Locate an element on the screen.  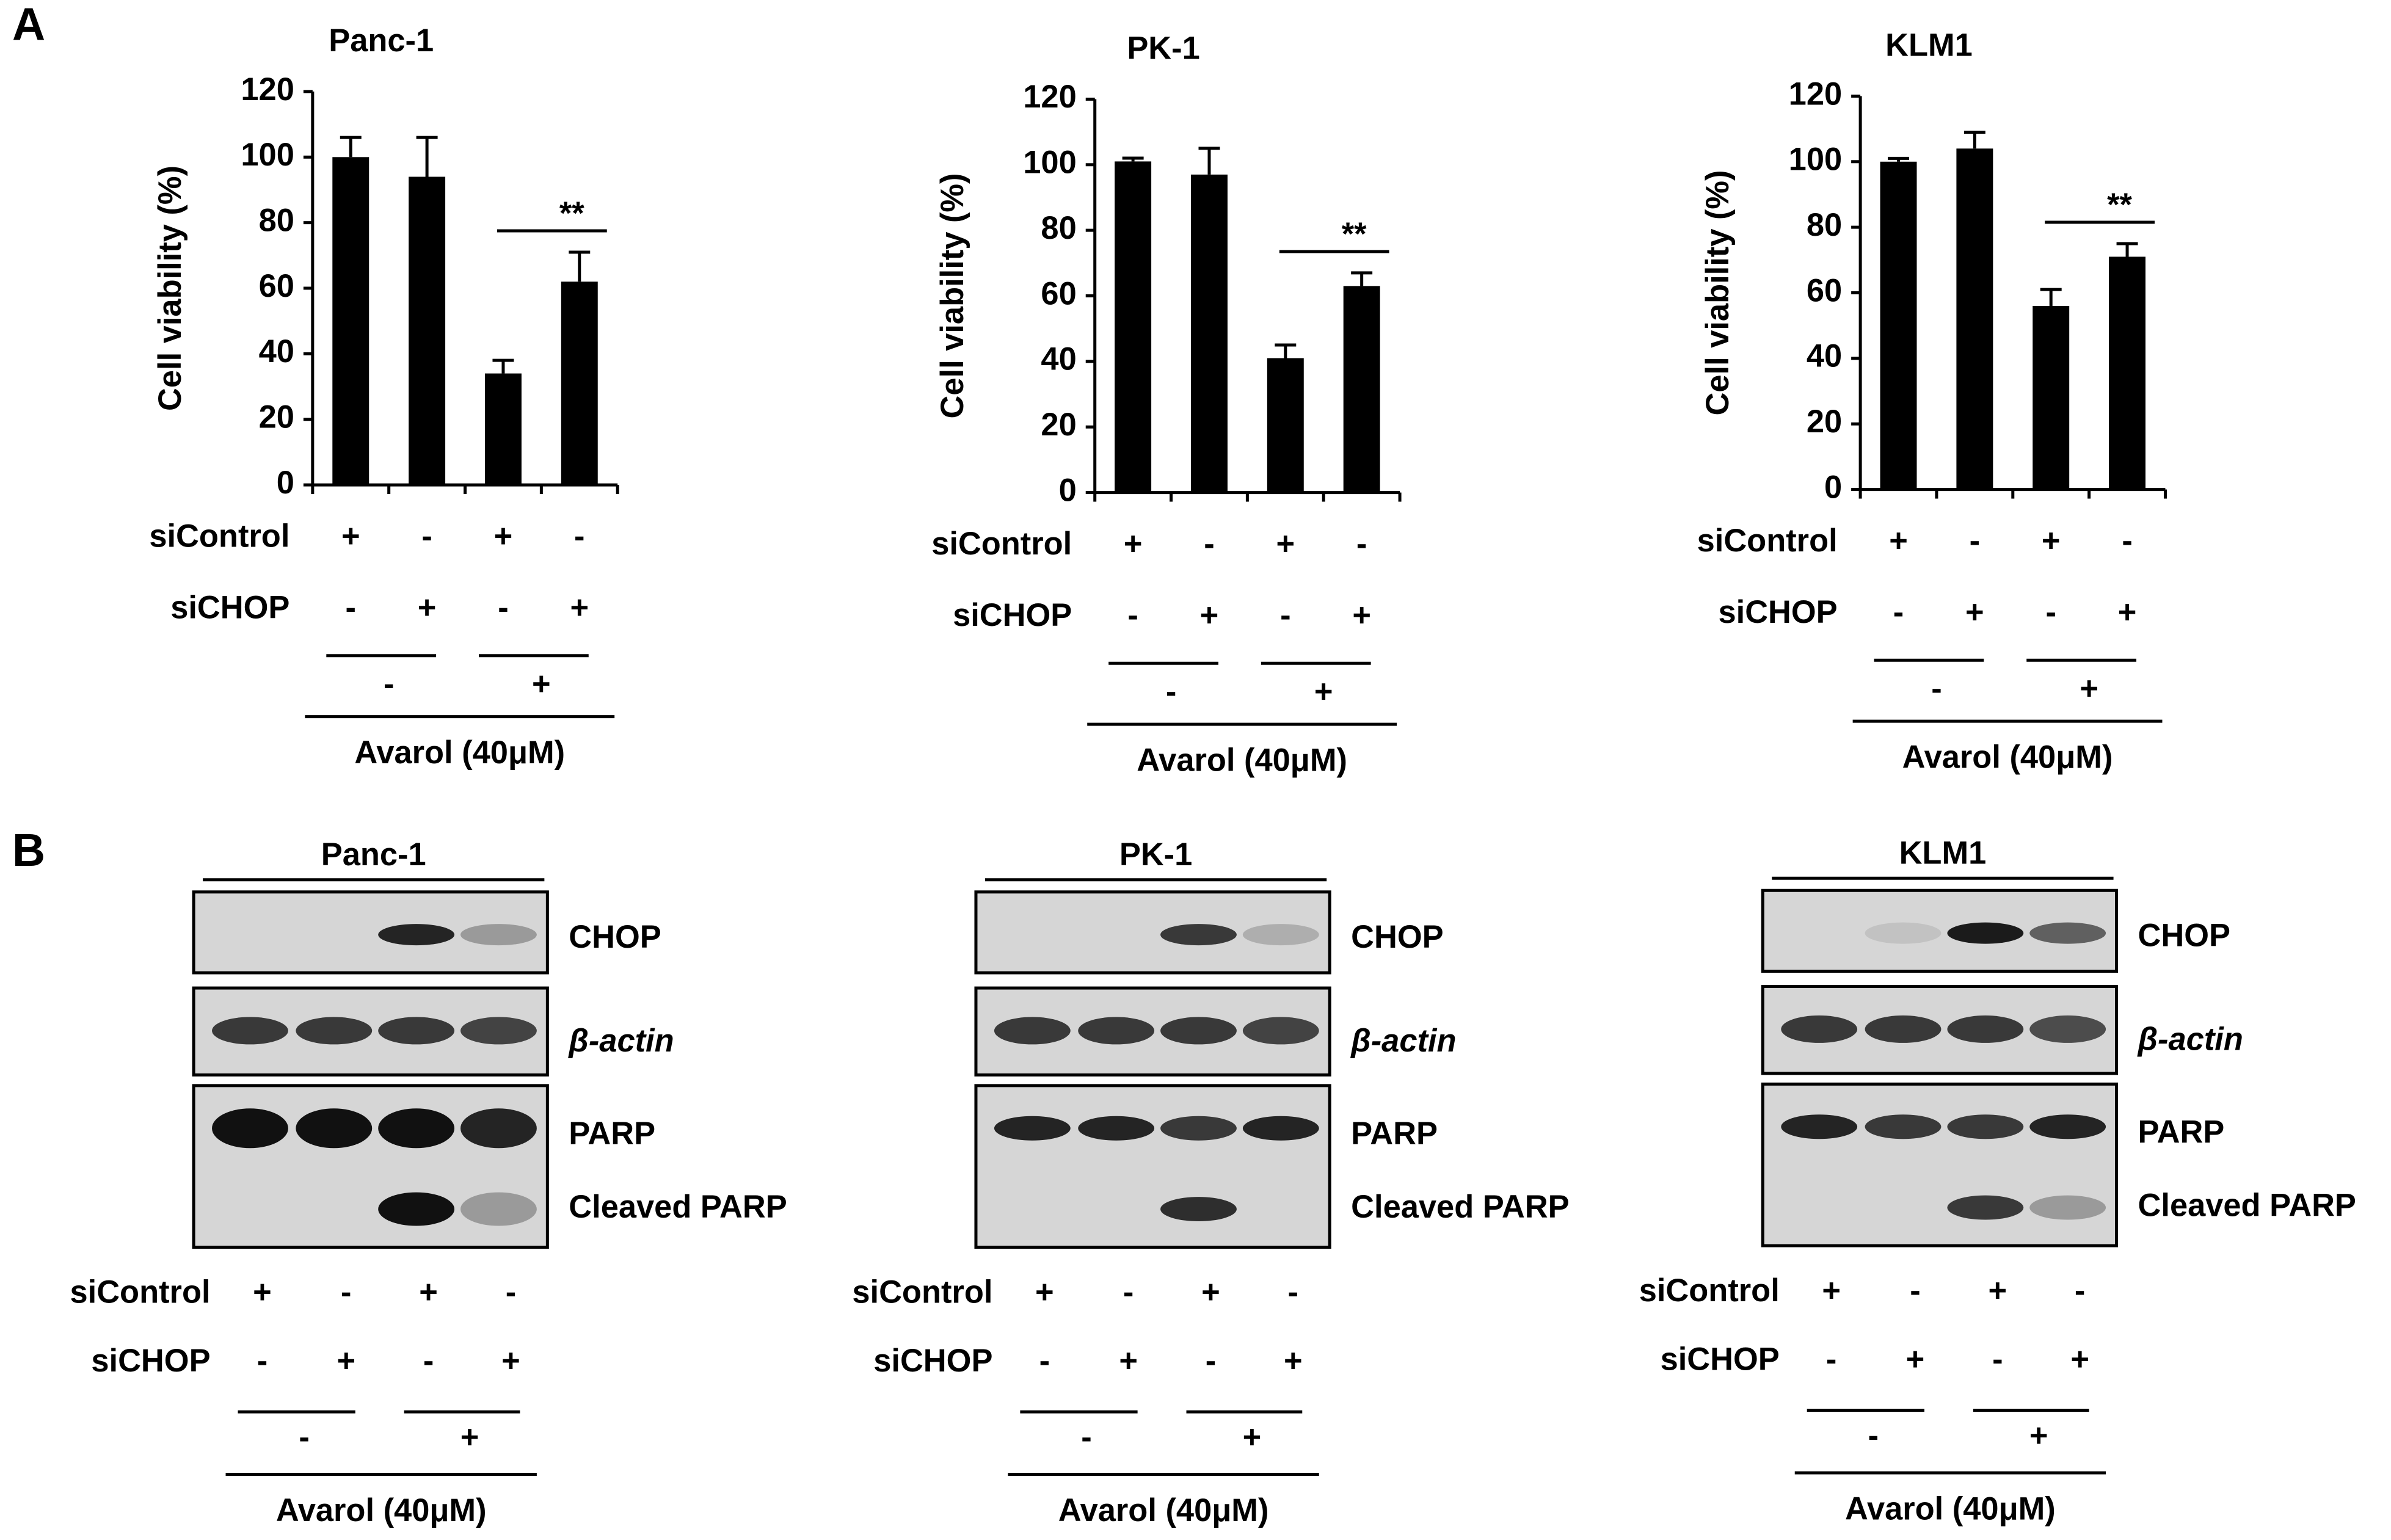
chart-title: Panc-1 is located at coordinates (381, 41).